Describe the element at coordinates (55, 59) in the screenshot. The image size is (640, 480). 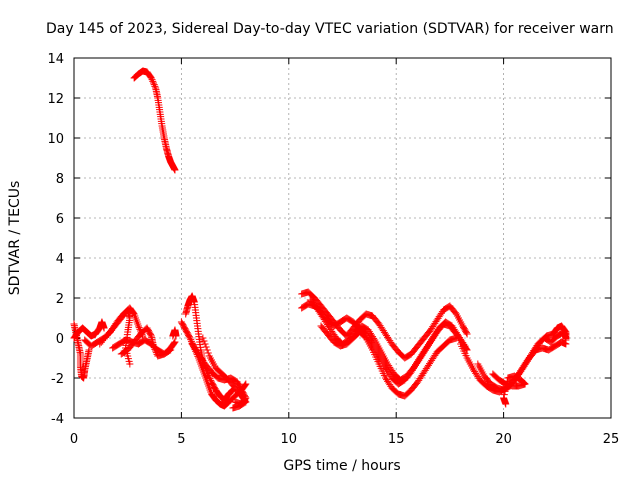
I see `y-tick-label: 14` at that location.